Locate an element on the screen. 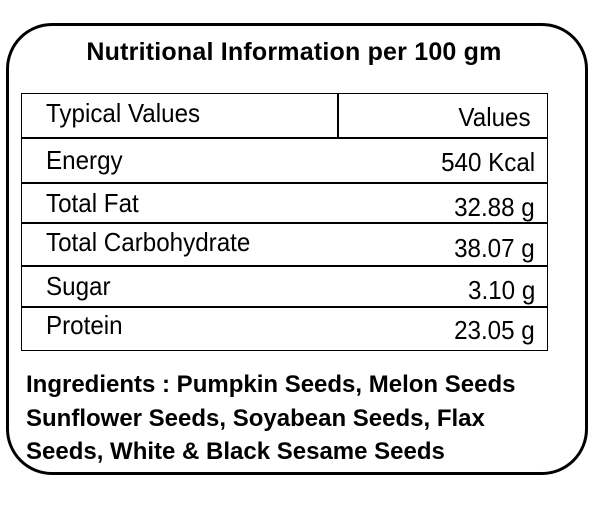 This screenshot has height=508, width=602. header-column-divider is located at coordinates (338, 116).